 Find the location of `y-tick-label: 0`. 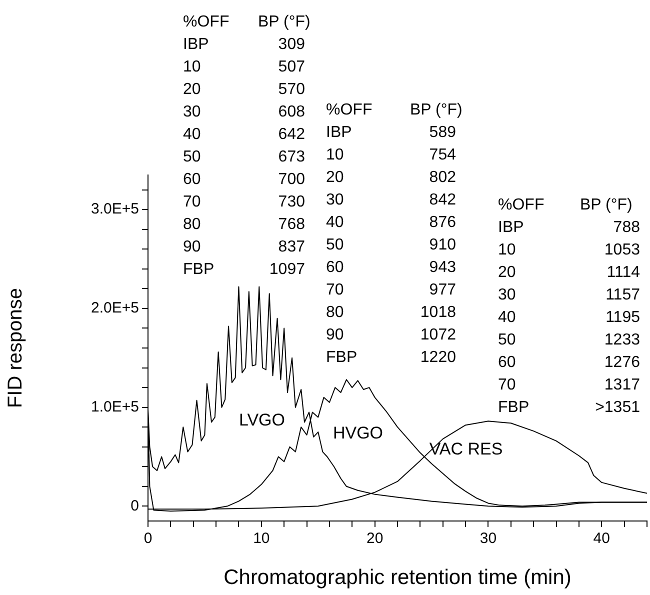

y-tick-label: 0 is located at coordinates (134, 505).